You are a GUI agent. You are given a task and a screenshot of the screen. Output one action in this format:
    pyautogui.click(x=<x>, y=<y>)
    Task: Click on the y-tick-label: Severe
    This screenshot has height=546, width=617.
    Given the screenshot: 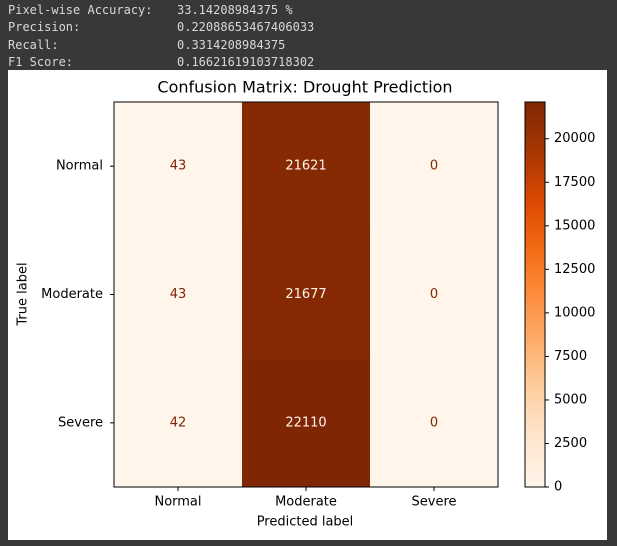 What is the action you would take?
    pyautogui.click(x=80, y=422)
    